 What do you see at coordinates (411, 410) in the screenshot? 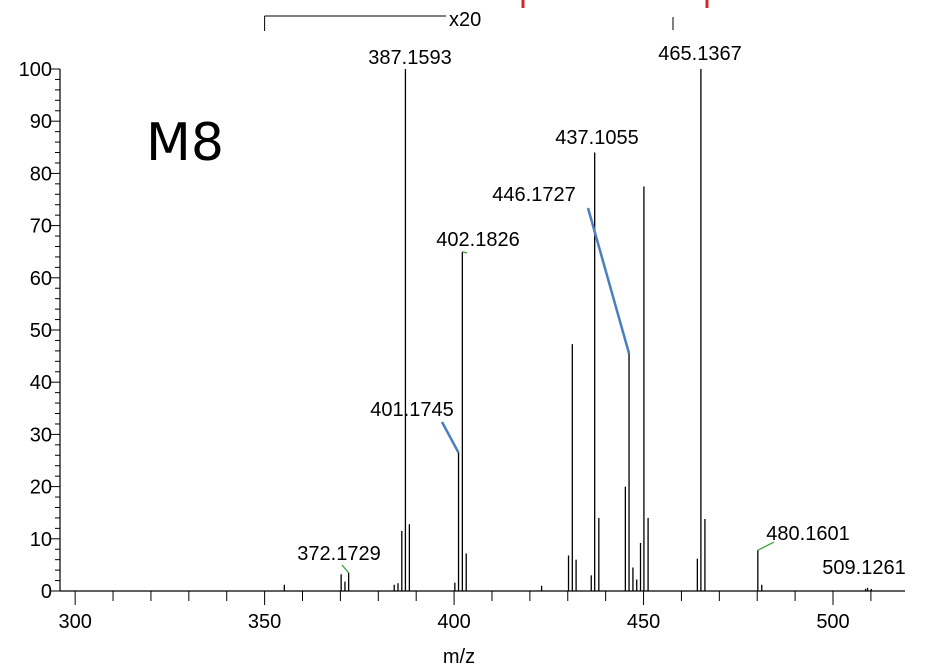
I see `peak-label: 401.1745` at bounding box center [411, 410].